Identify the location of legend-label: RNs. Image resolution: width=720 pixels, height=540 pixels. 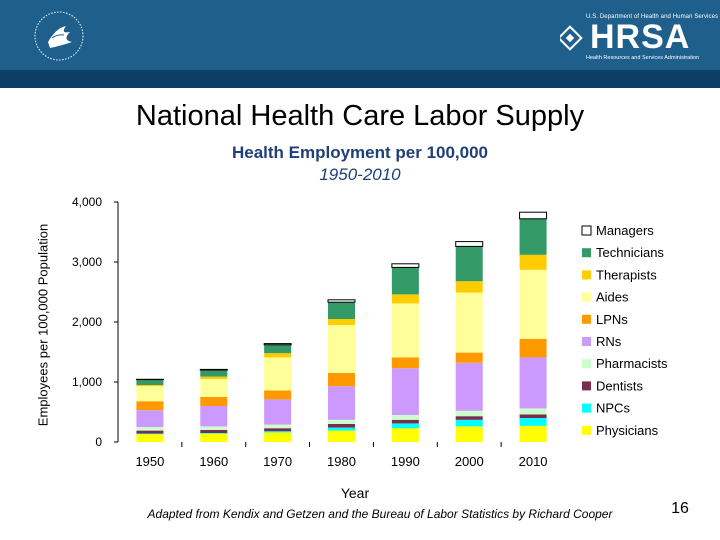
(609, 341).